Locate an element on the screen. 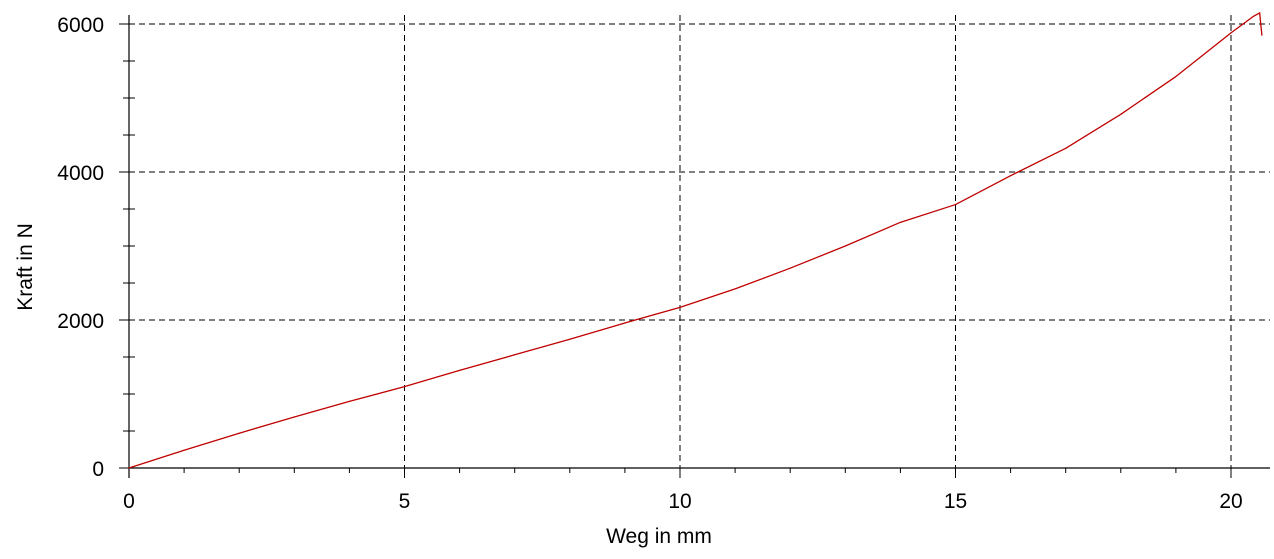  x-tick-label: 20 is located at coordinates (1230, 501).